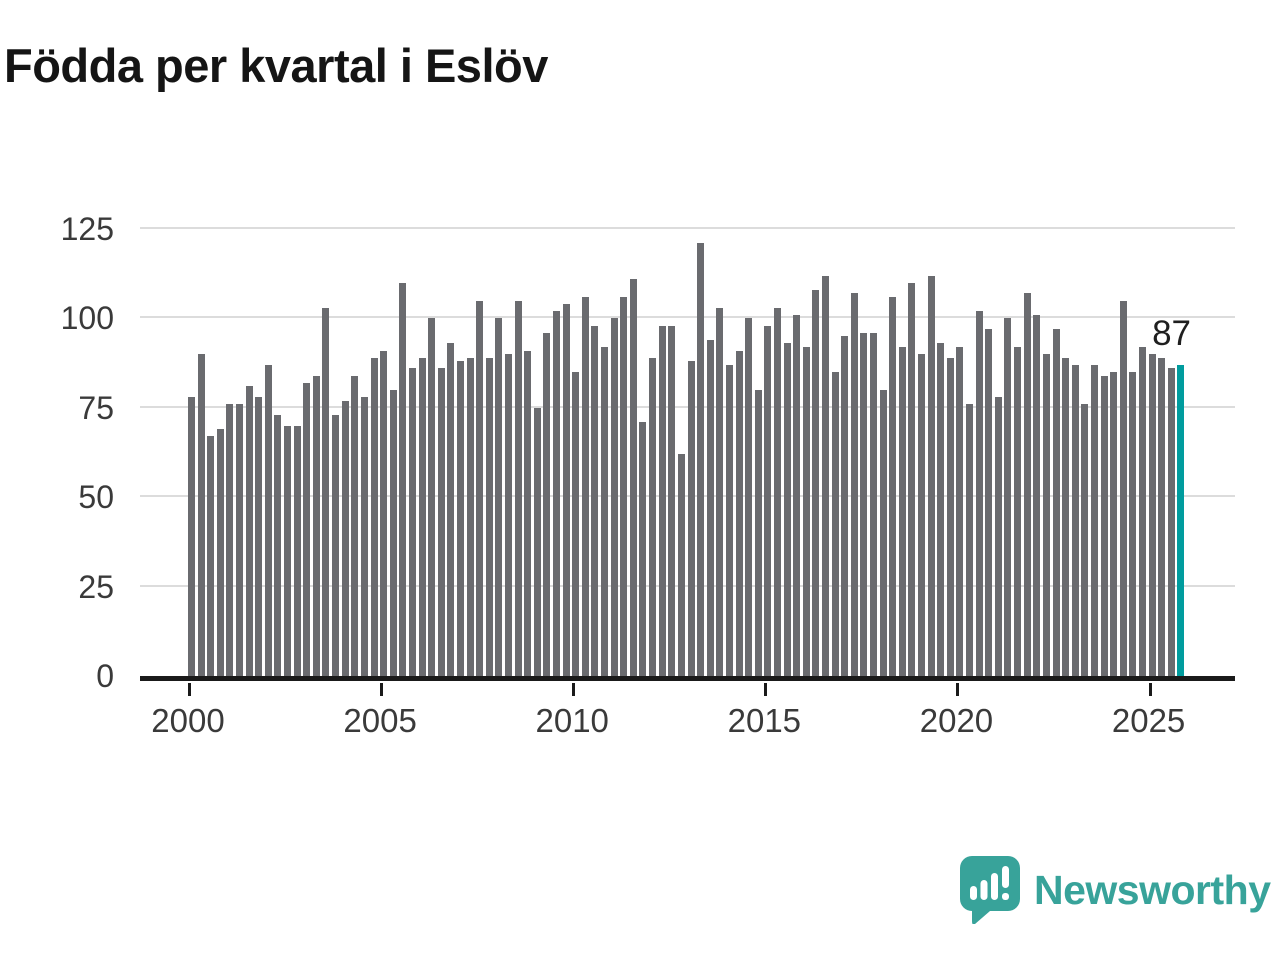 This screenshot has height=960, width=1280. What do you see at coordinates (1181, 520) in the screenshot?
I see `highlighted-bar` at bounding box center [1181, 520].